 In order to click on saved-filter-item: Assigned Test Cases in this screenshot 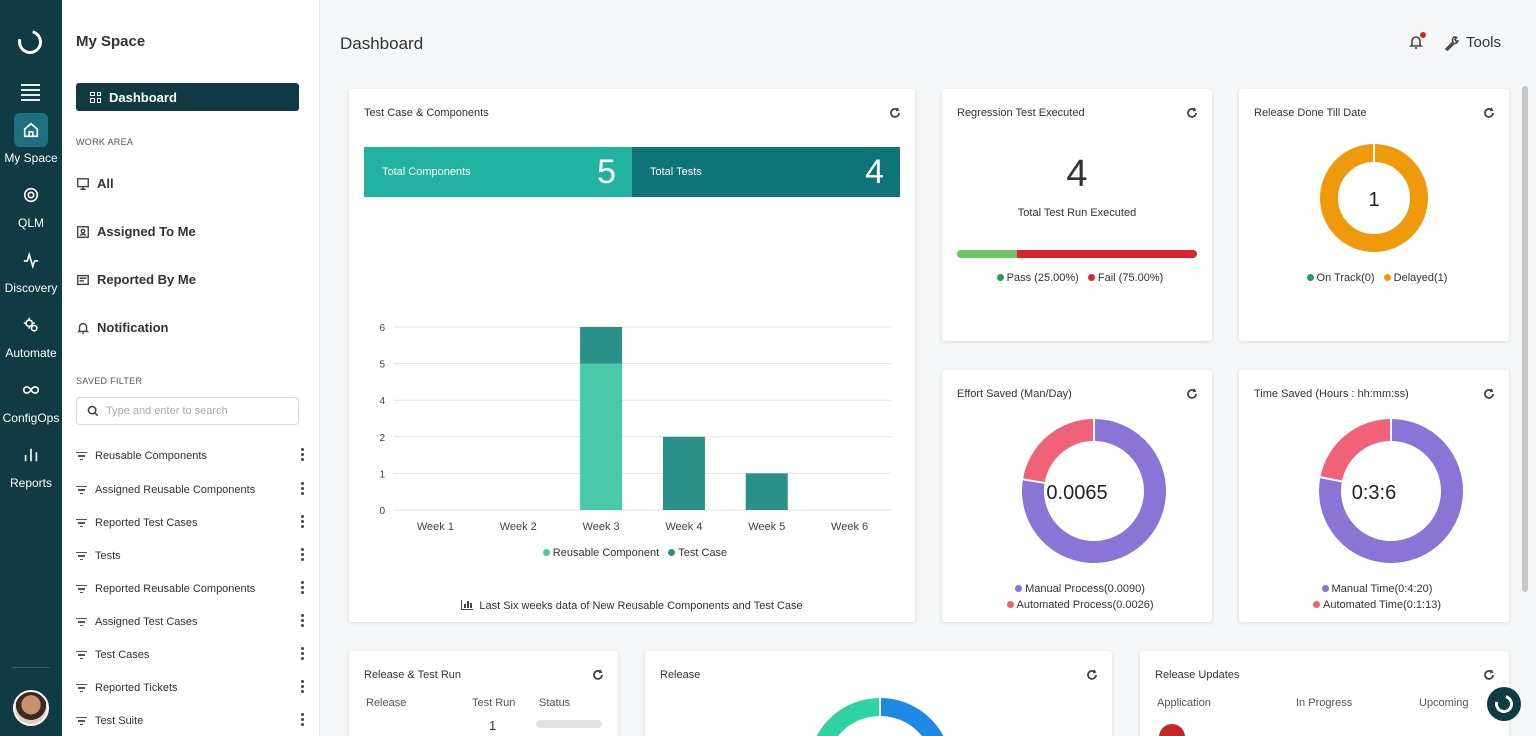, I will do `click(194, 622)`.